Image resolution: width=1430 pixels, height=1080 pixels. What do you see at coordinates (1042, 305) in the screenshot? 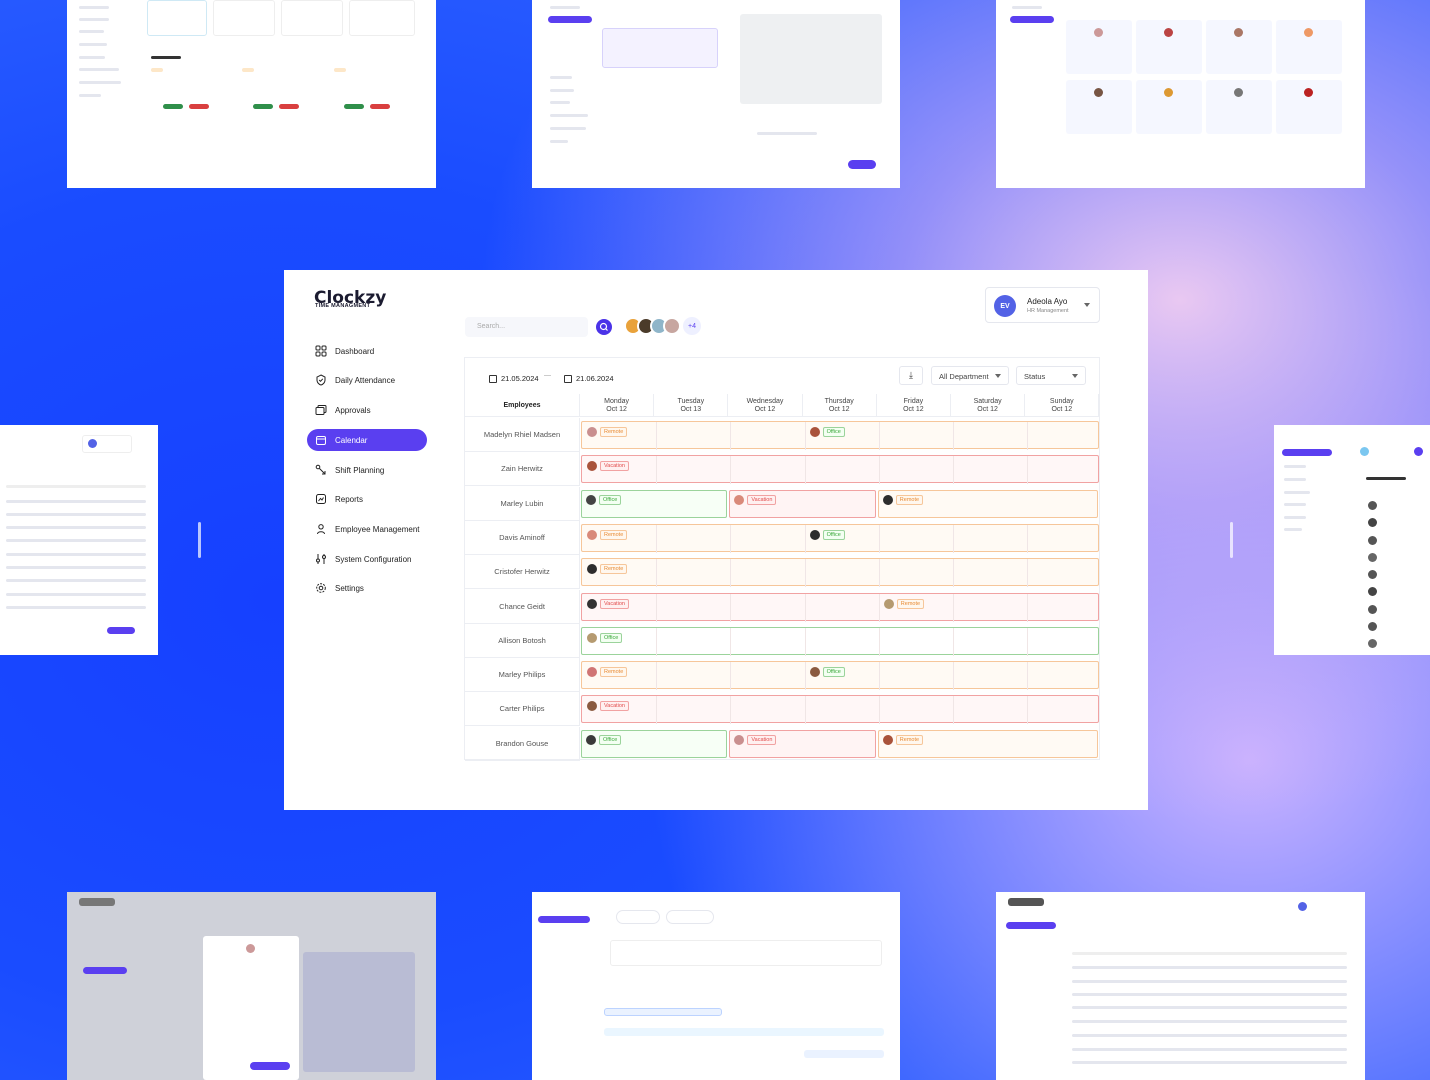
I see `user-profile-dropdown: EV Adeola Ayo HR Management` at bounding box center [1042, 305].